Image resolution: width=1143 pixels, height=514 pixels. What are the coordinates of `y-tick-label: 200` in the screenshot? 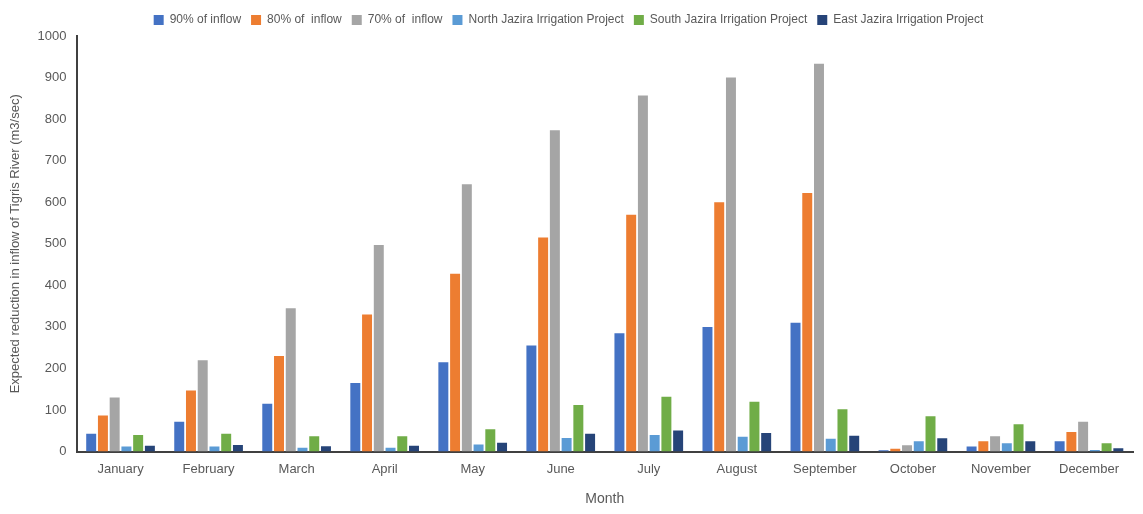 It's located at (55, 368).